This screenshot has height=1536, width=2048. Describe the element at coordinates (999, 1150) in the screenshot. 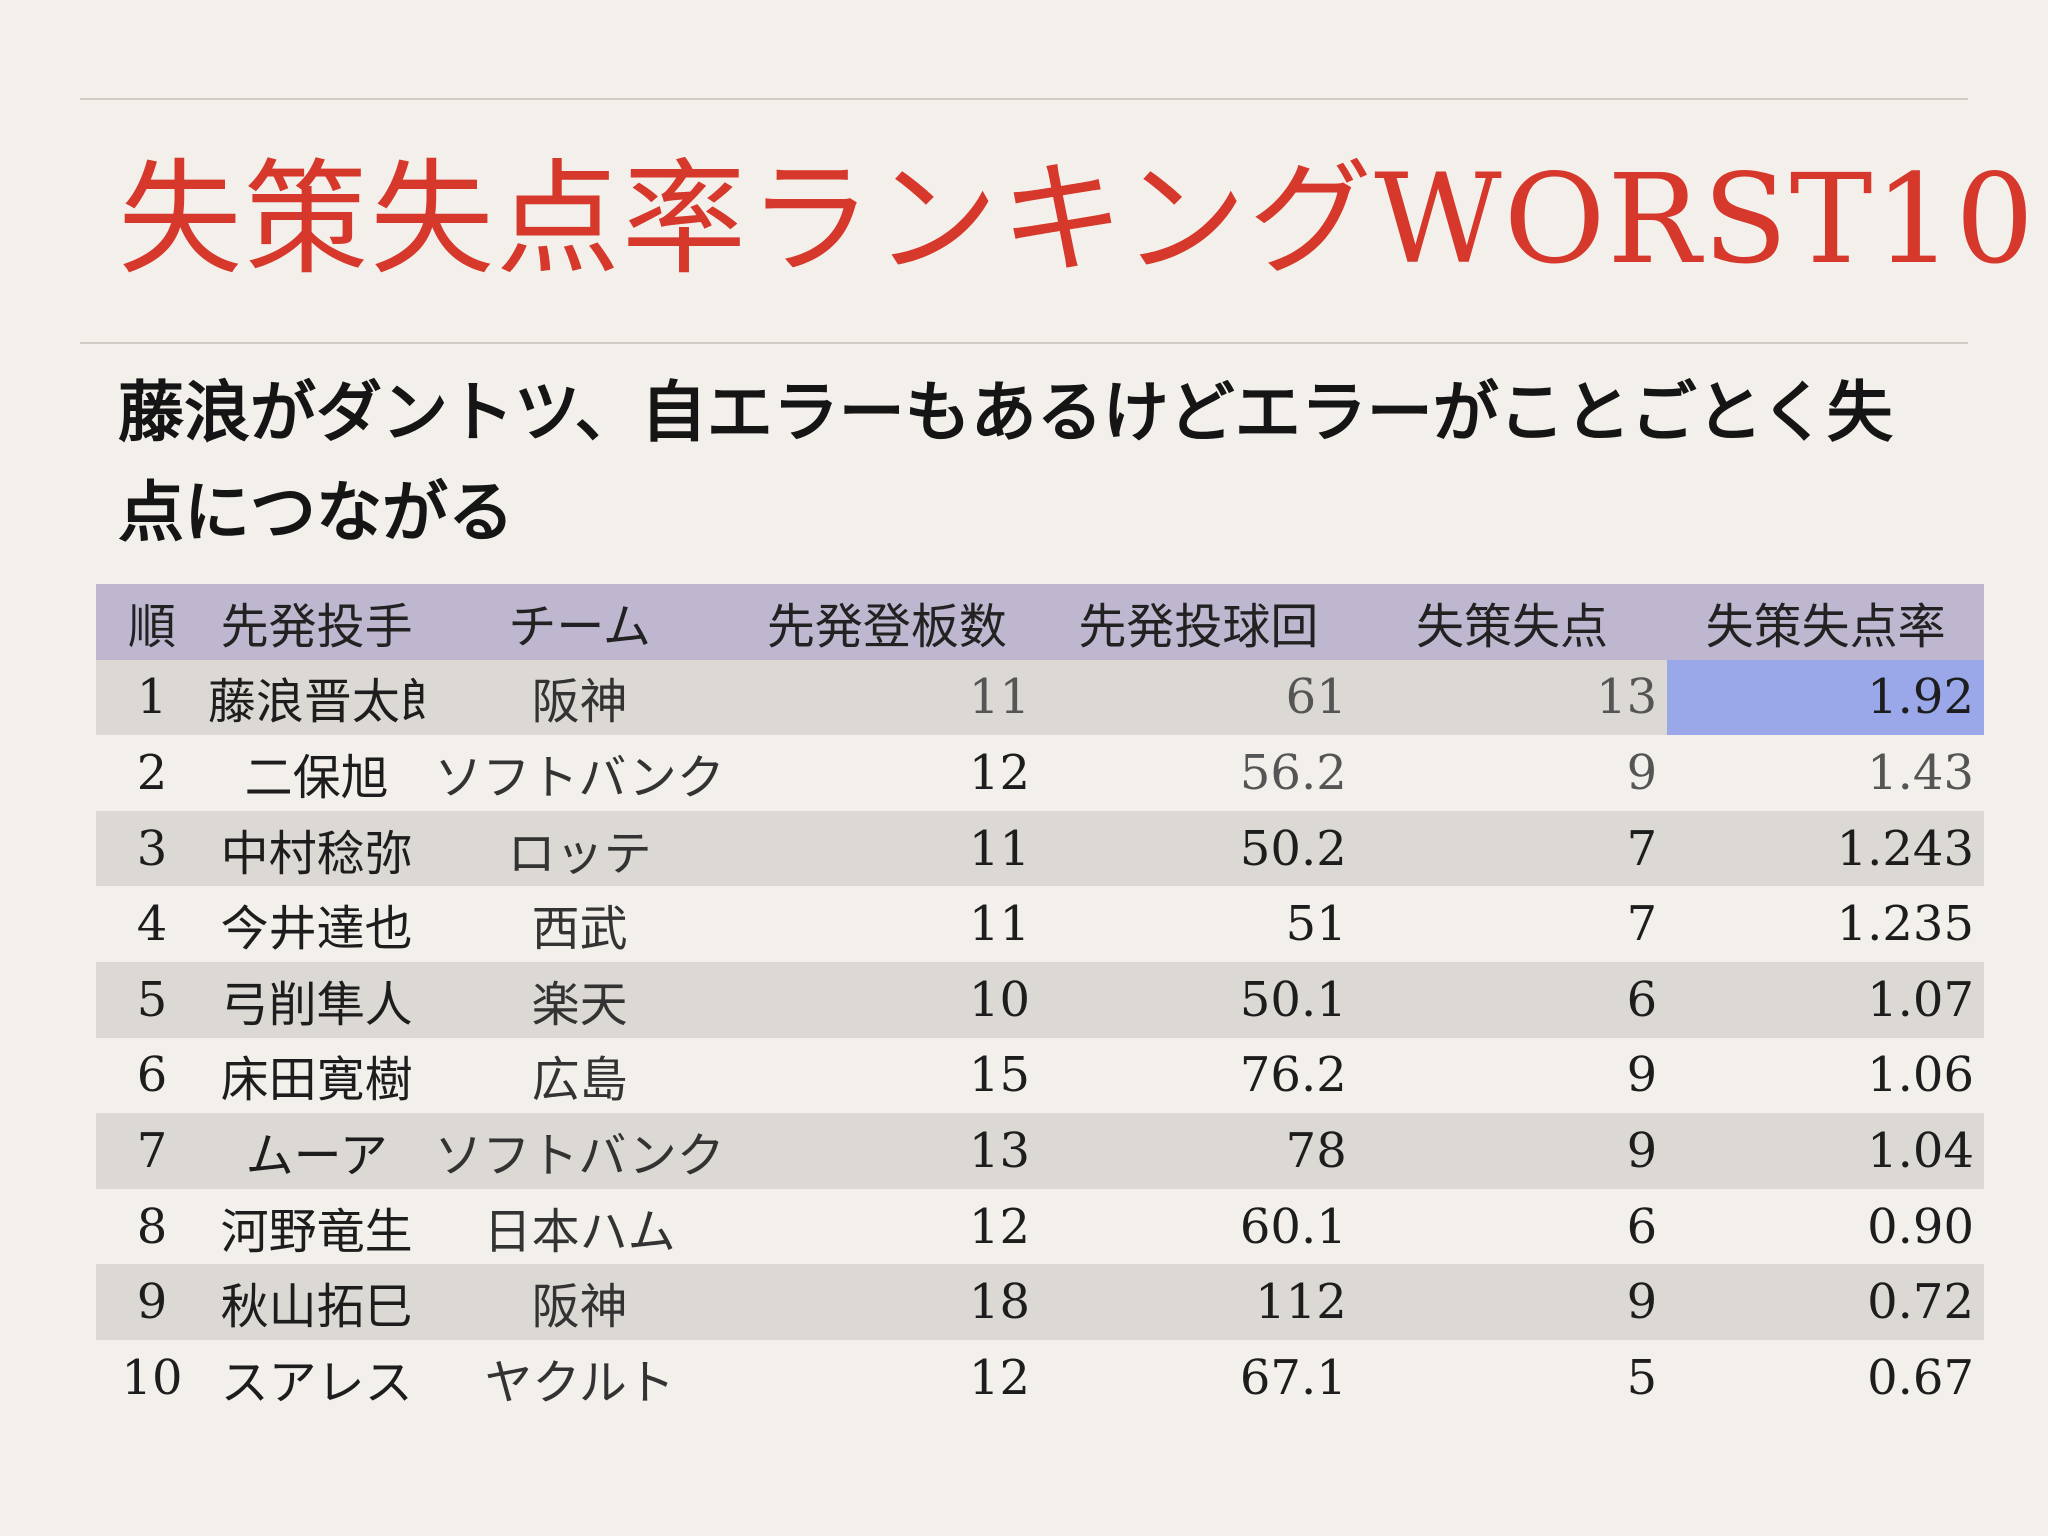

I see `cell-starts: 13` at that location.